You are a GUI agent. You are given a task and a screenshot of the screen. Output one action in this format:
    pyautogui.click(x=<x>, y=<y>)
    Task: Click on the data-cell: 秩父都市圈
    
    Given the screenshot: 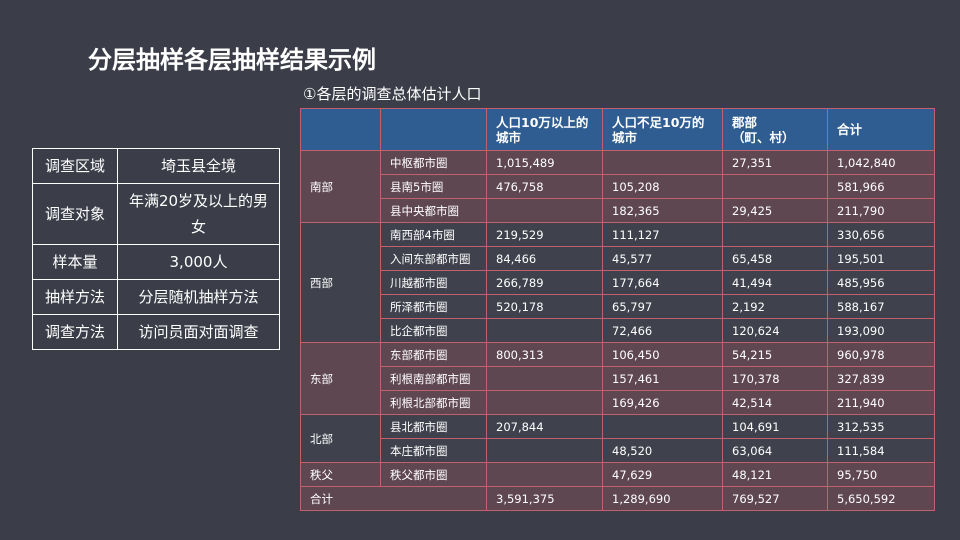 What is the action you would take?
    pyautogui.click(x=433, y=474)
    